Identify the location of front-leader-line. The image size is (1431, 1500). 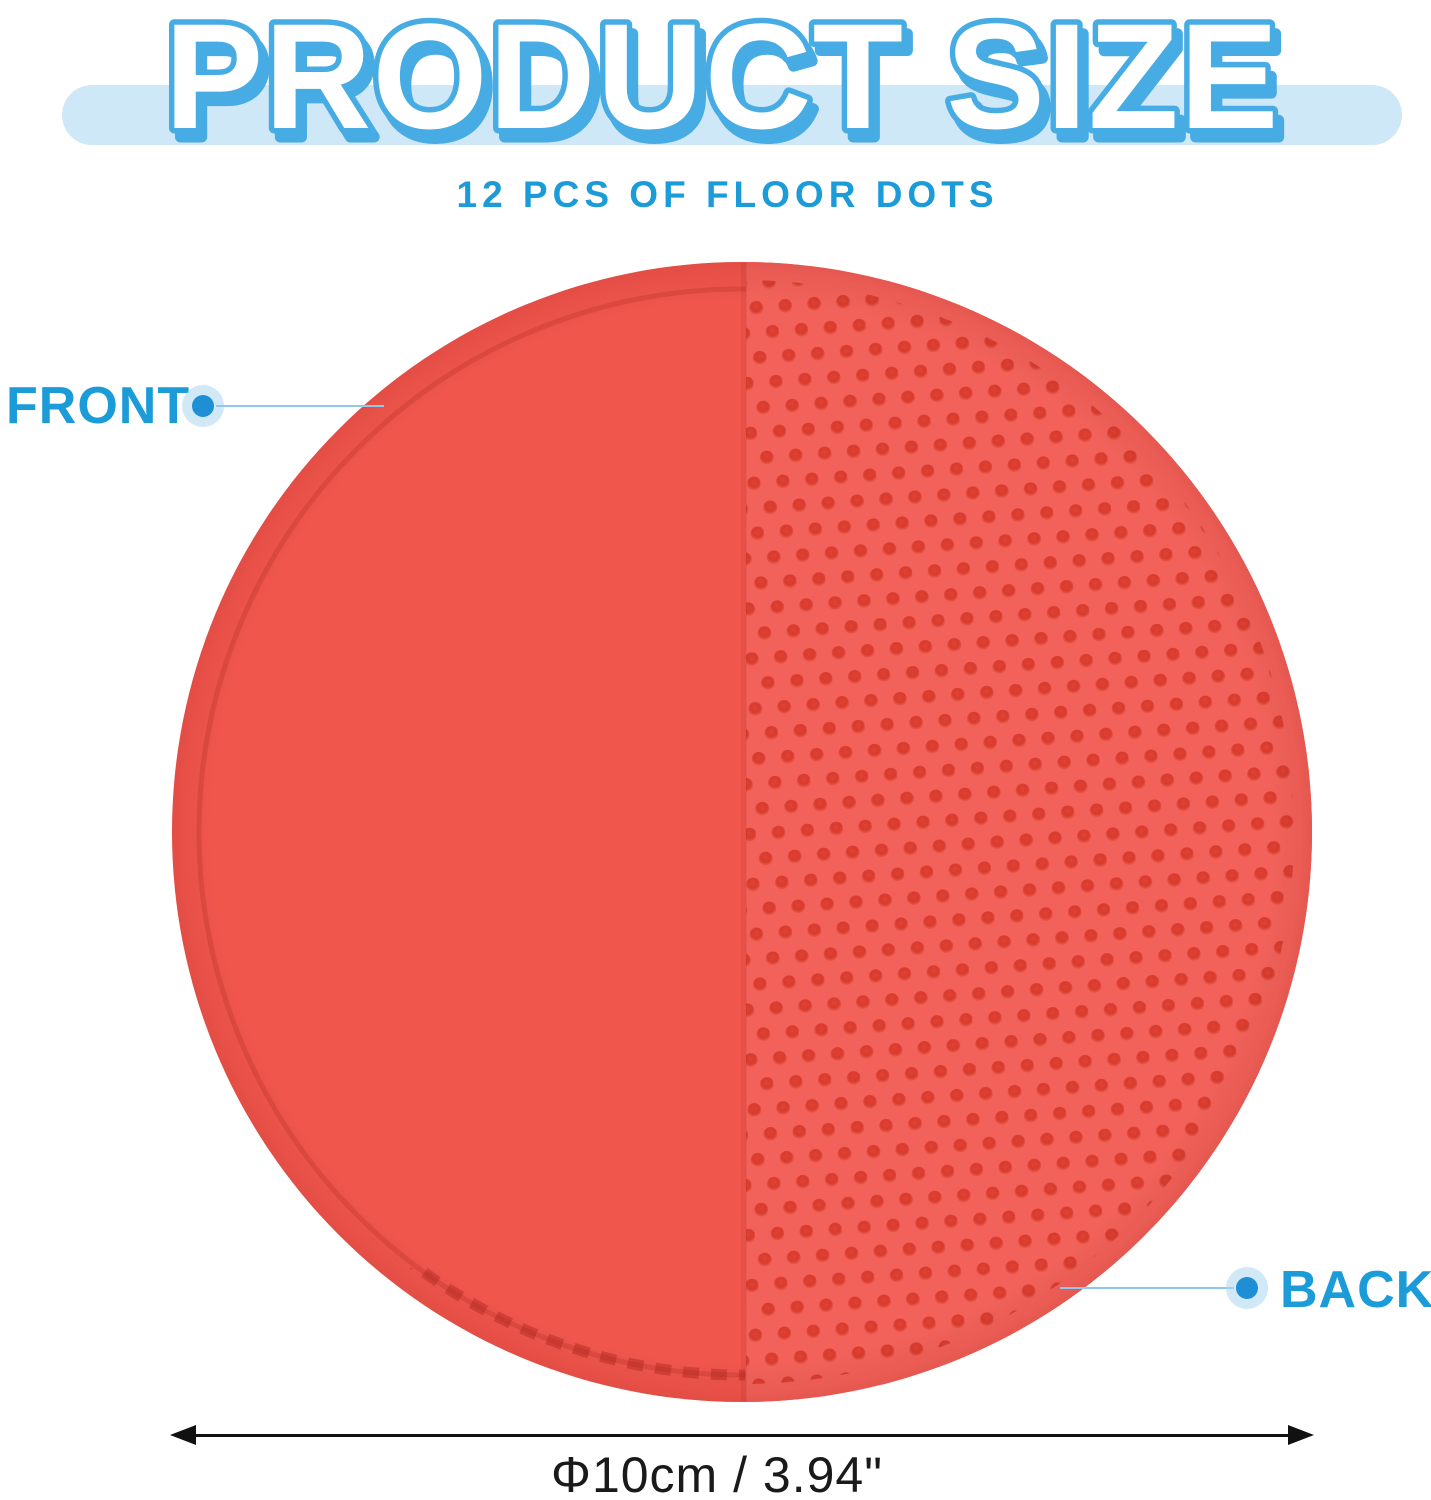
(300, 406).